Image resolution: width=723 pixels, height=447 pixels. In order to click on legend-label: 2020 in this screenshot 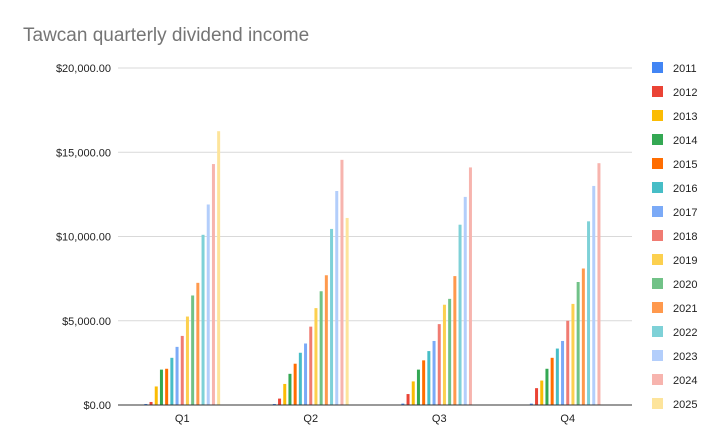, I will do `click(685, 285)`.